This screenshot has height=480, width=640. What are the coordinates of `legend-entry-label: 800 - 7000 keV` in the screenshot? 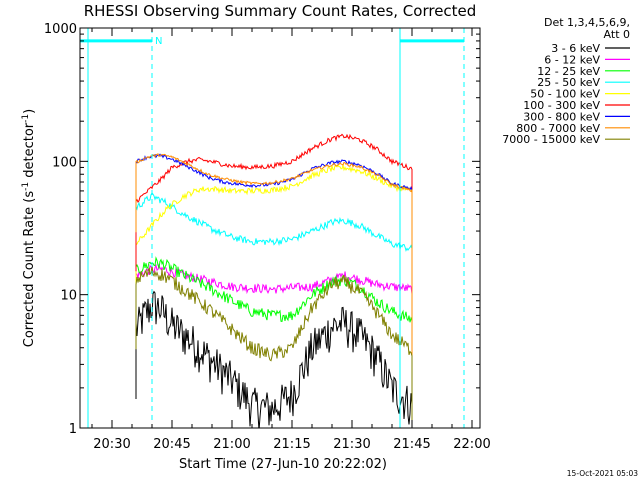 It's located at (558, 128).